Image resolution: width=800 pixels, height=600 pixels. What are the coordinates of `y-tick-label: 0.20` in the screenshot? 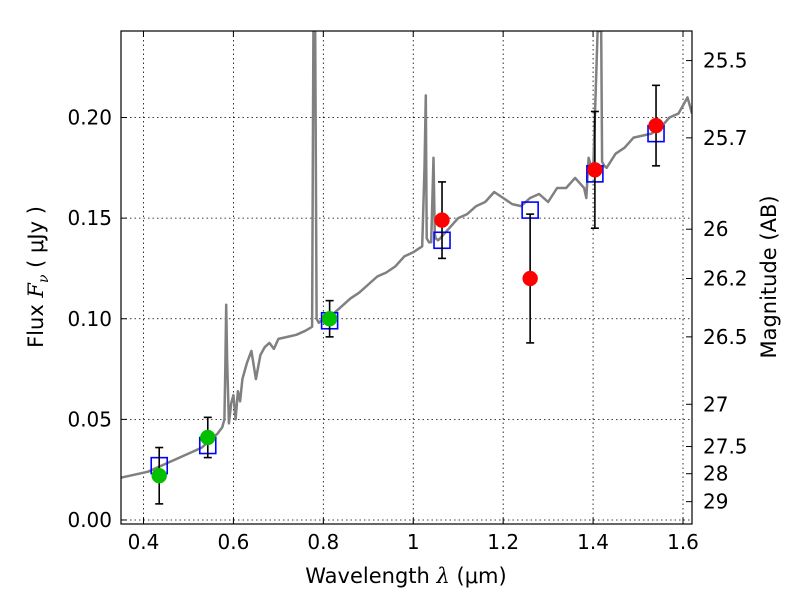 It's located at (89, 118).